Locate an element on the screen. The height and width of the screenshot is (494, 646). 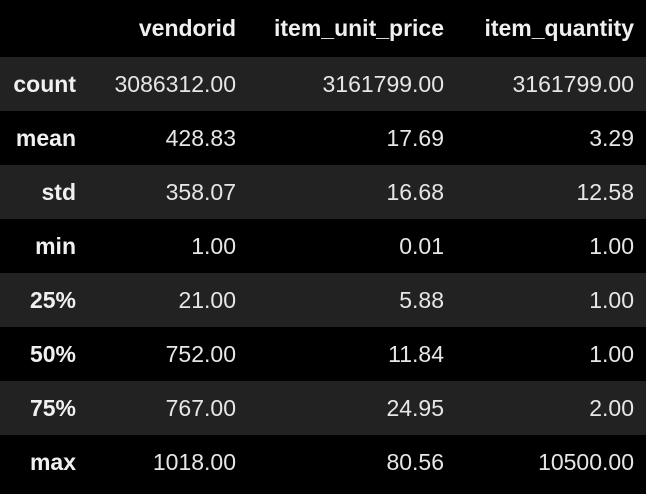
table-cell: 767.00 is located at coordinates (200, 407).